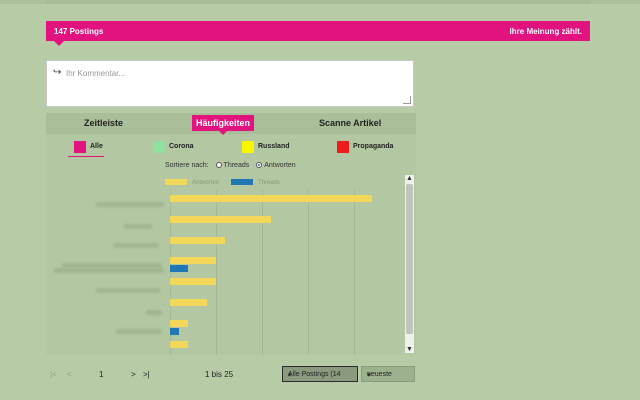 The image size is (640, 400). I want to click on scroll-thumb, so click(409, 259).